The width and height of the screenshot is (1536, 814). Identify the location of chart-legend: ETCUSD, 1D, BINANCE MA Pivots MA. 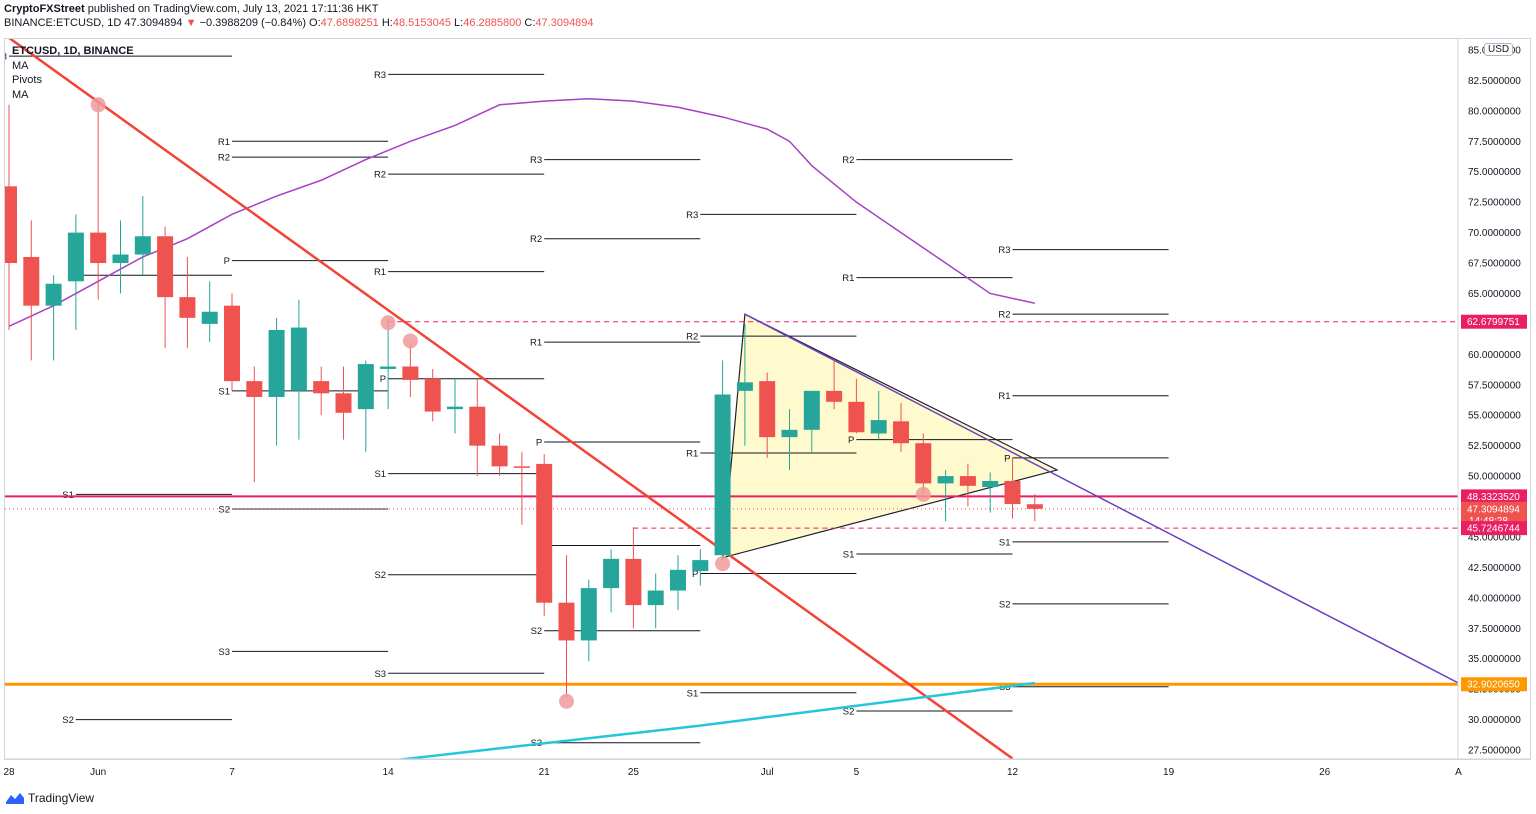
(73, 73).